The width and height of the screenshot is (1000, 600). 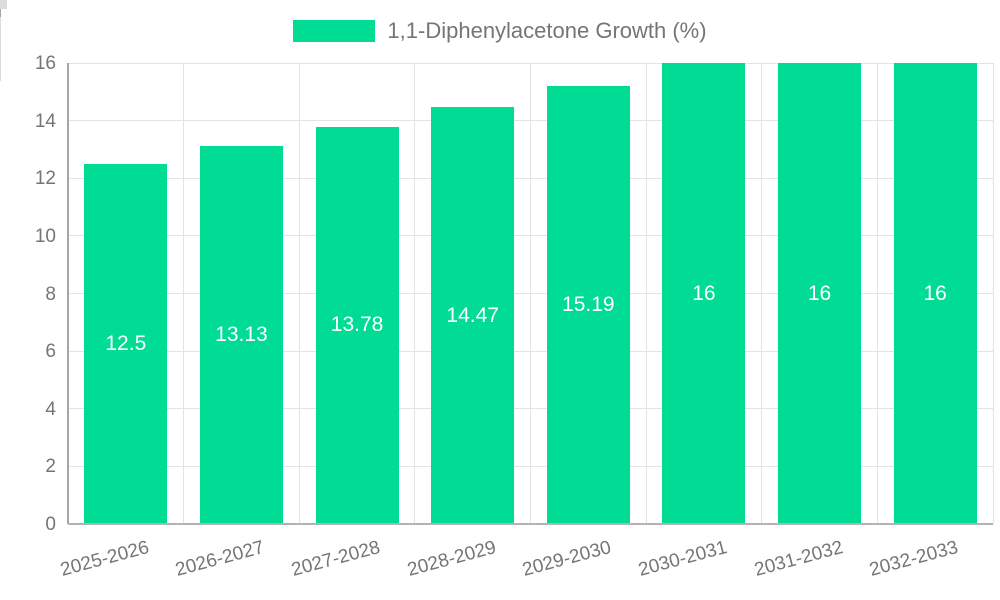 I want to click on bar-value-label-2031-2032: 16, so click(x=819, y=293).